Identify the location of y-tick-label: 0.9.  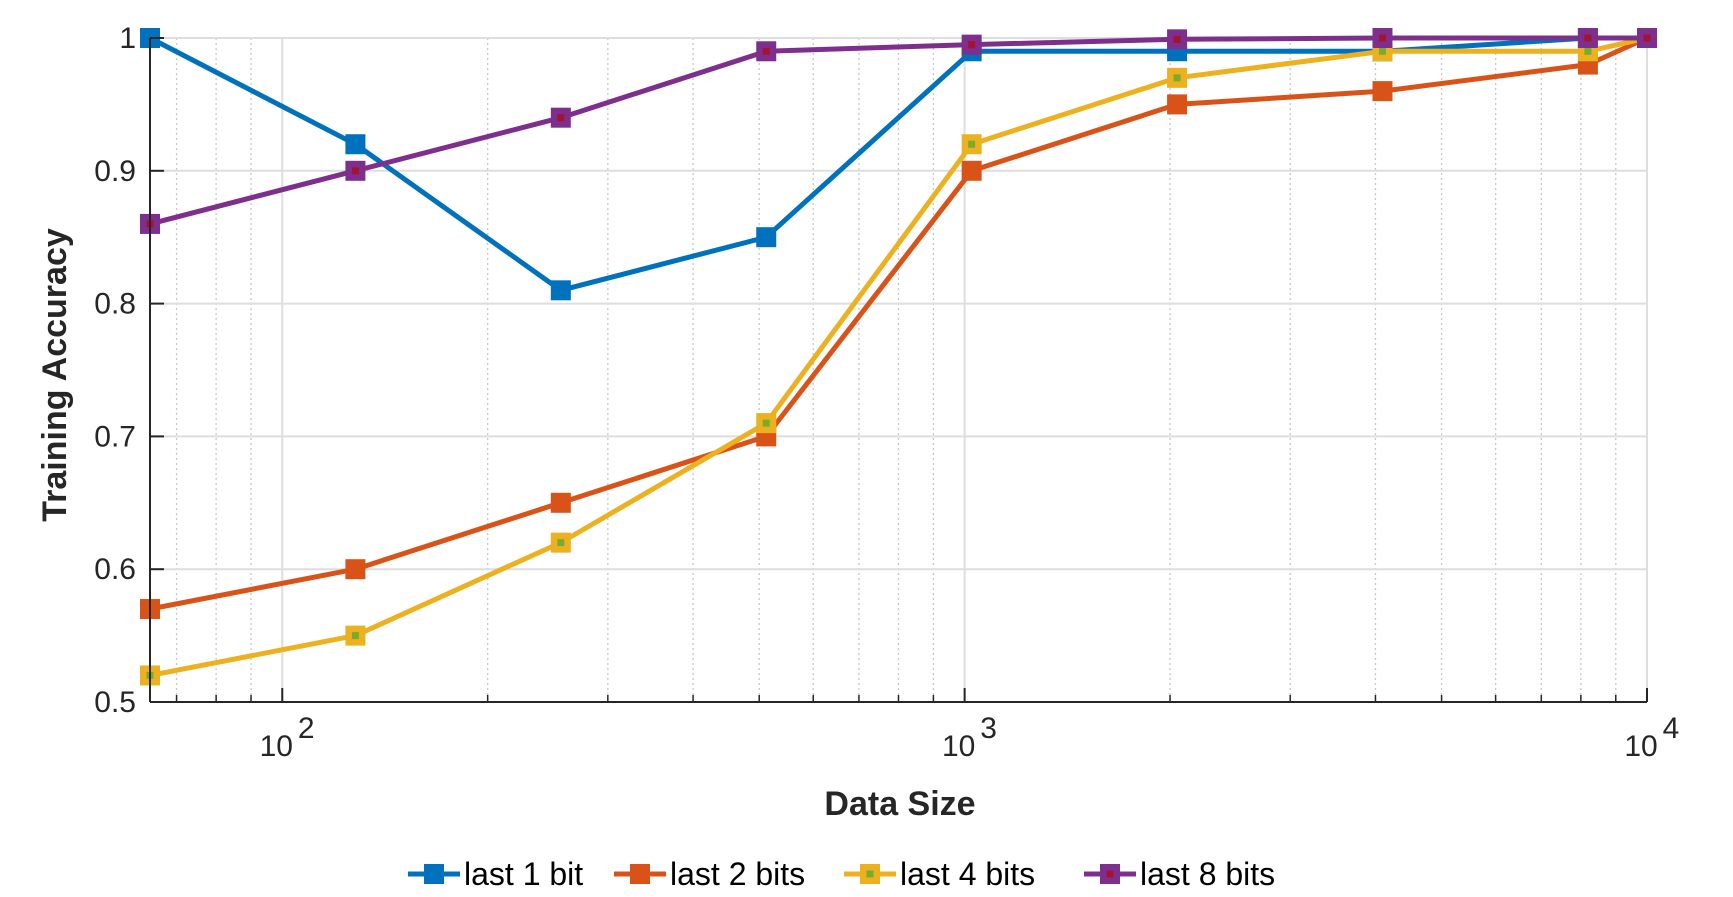
(115, 171).